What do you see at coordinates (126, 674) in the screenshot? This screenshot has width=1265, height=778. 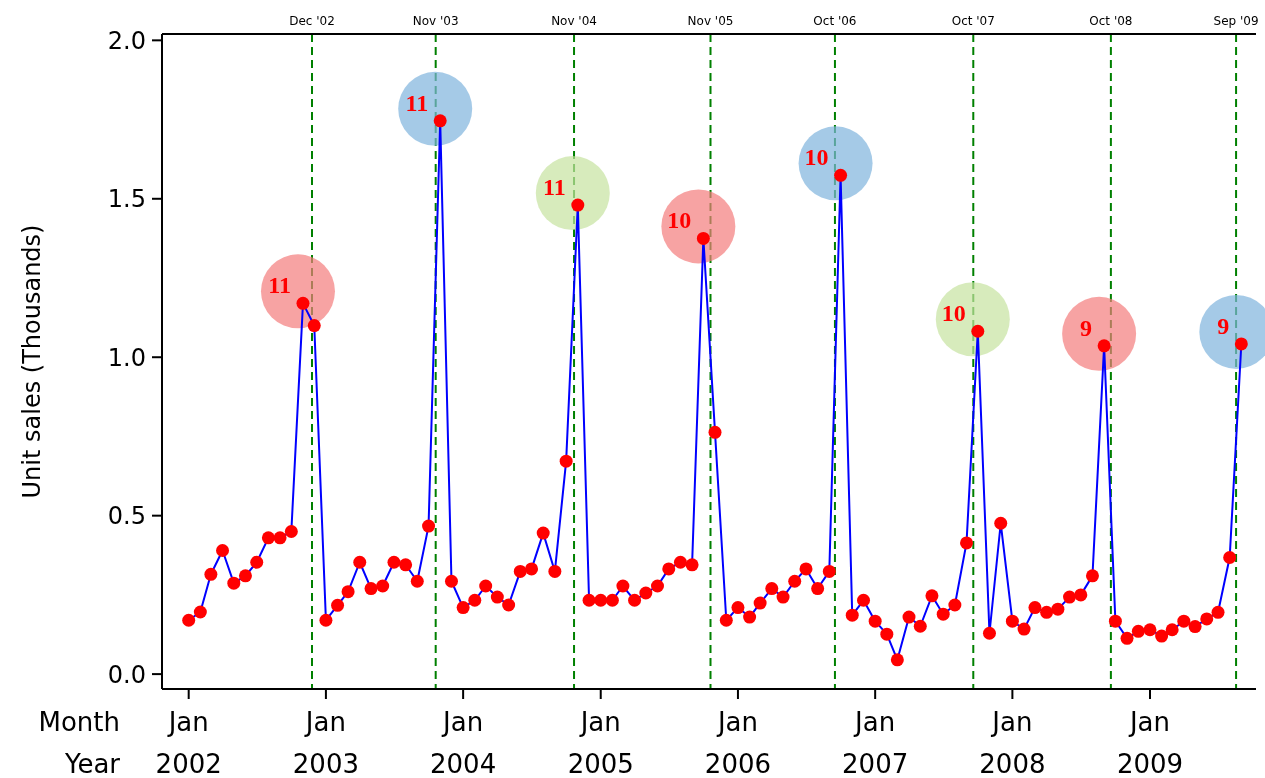 I see `y-tick-label: 0.0` at bounding box center [126, 674].